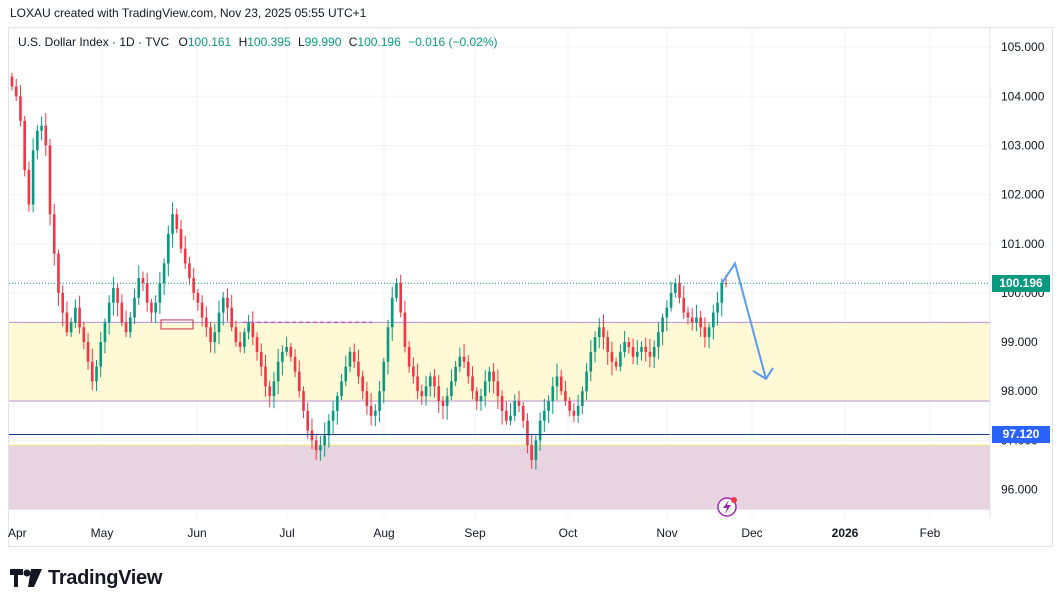  I want to click on lightning-icon, so click(727, 507).